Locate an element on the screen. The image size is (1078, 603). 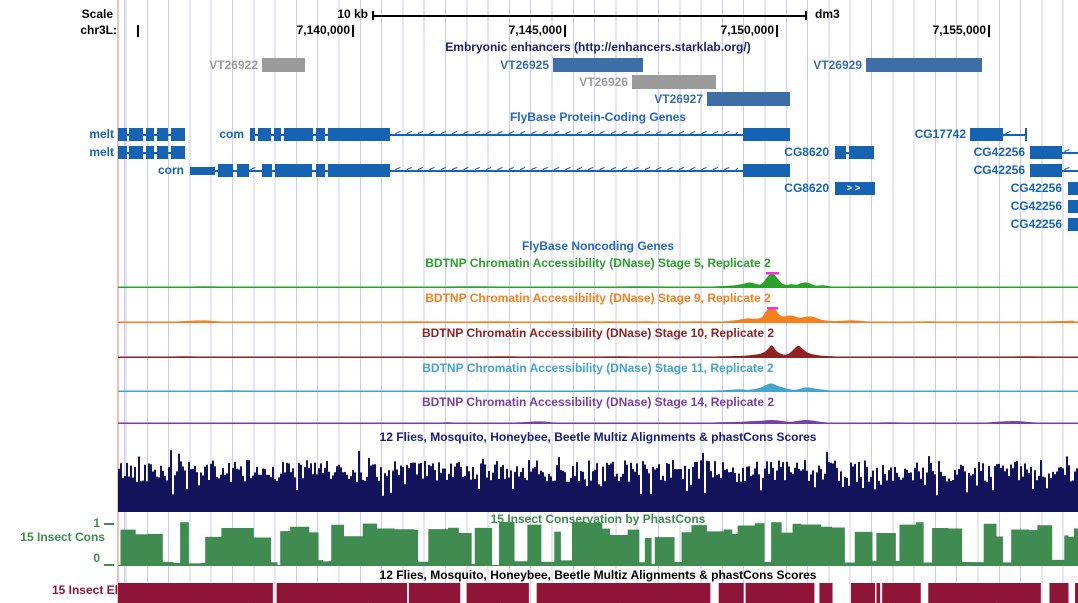
chromosome-label: chr3L: is located at coordinates (98, 30).